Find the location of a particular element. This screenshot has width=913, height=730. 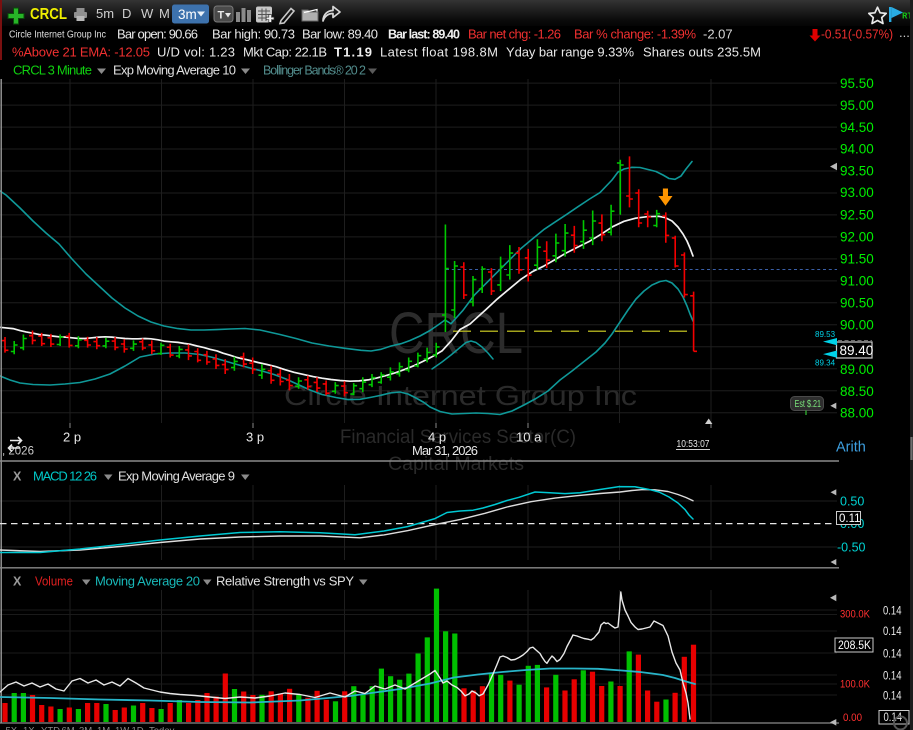

svg-text: YTD is located at coordinates (50, 728).